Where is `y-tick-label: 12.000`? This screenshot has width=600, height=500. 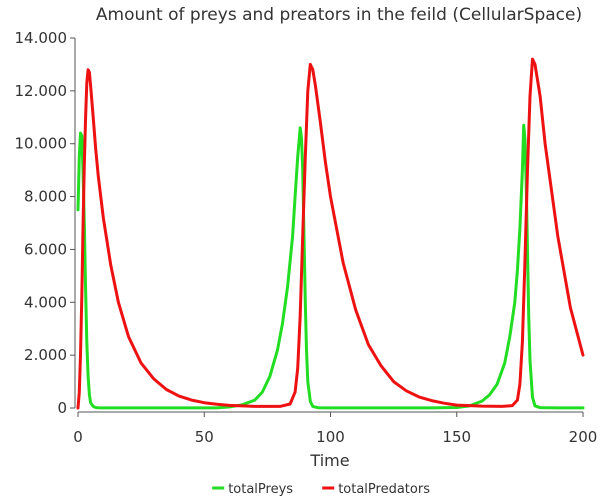 y-tick-label: 12.000 is located at coordinates (41, 91).